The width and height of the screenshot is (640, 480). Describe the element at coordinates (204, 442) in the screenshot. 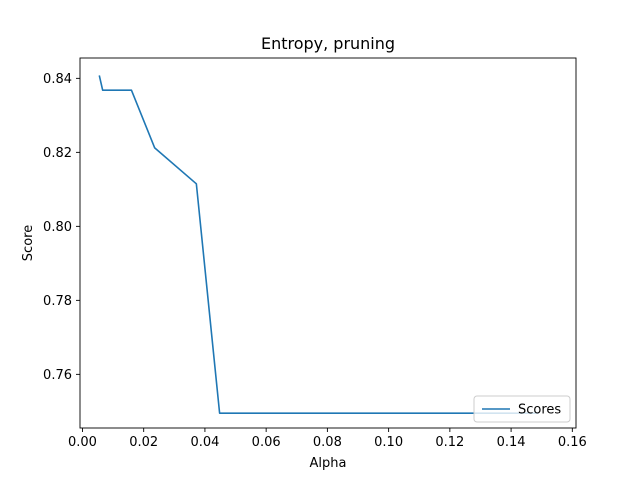

I see `x-tick-label: 0.04` at that location.